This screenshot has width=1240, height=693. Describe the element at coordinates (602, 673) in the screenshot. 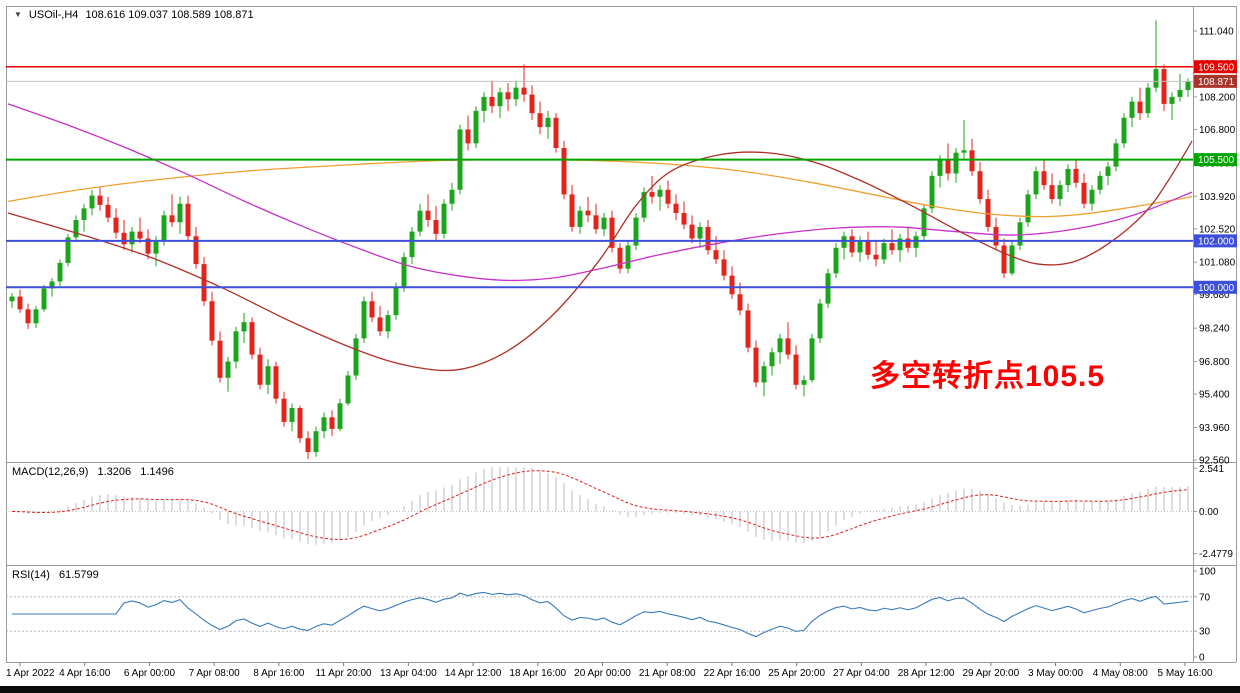

I see `time-axis-label: 20 Apr 00:00` at that location.